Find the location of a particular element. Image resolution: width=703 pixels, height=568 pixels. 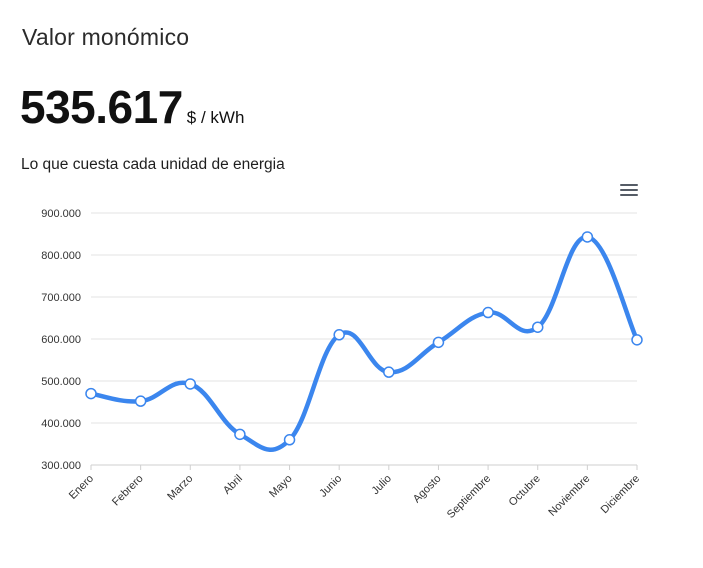

x-tick-label: Marzo is located at coordinates (180, 488).